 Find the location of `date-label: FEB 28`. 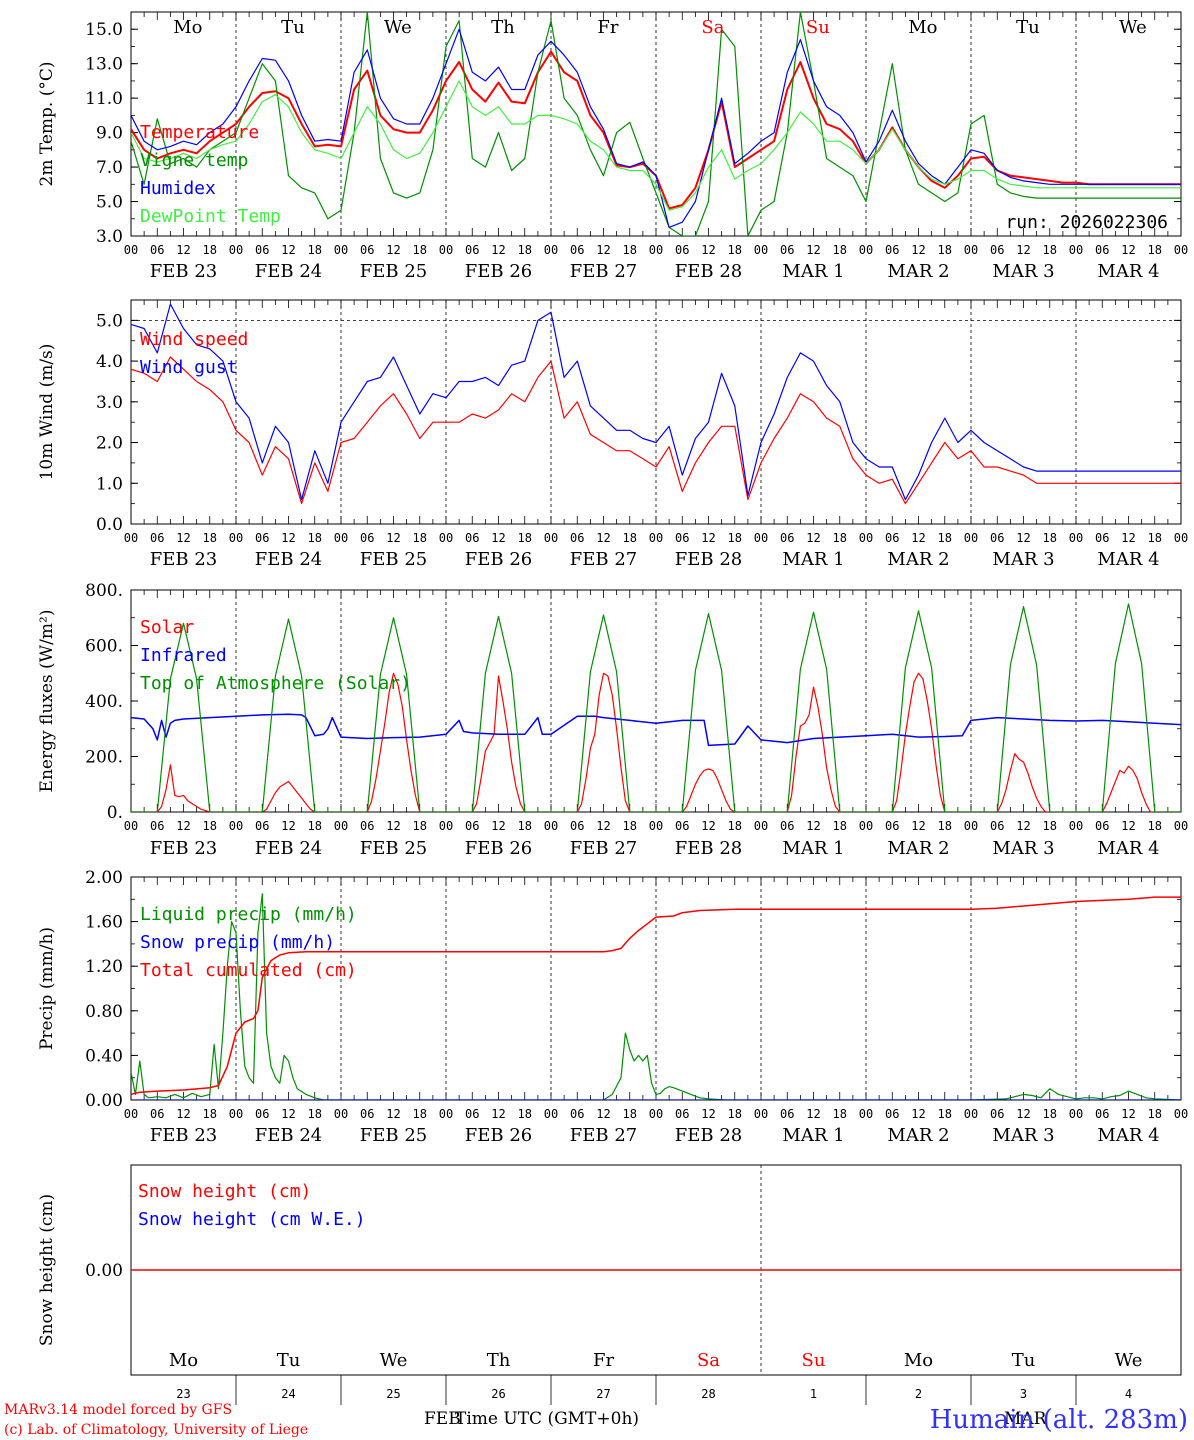

date-label: FEB 28 is located at coordinates (708, 559).